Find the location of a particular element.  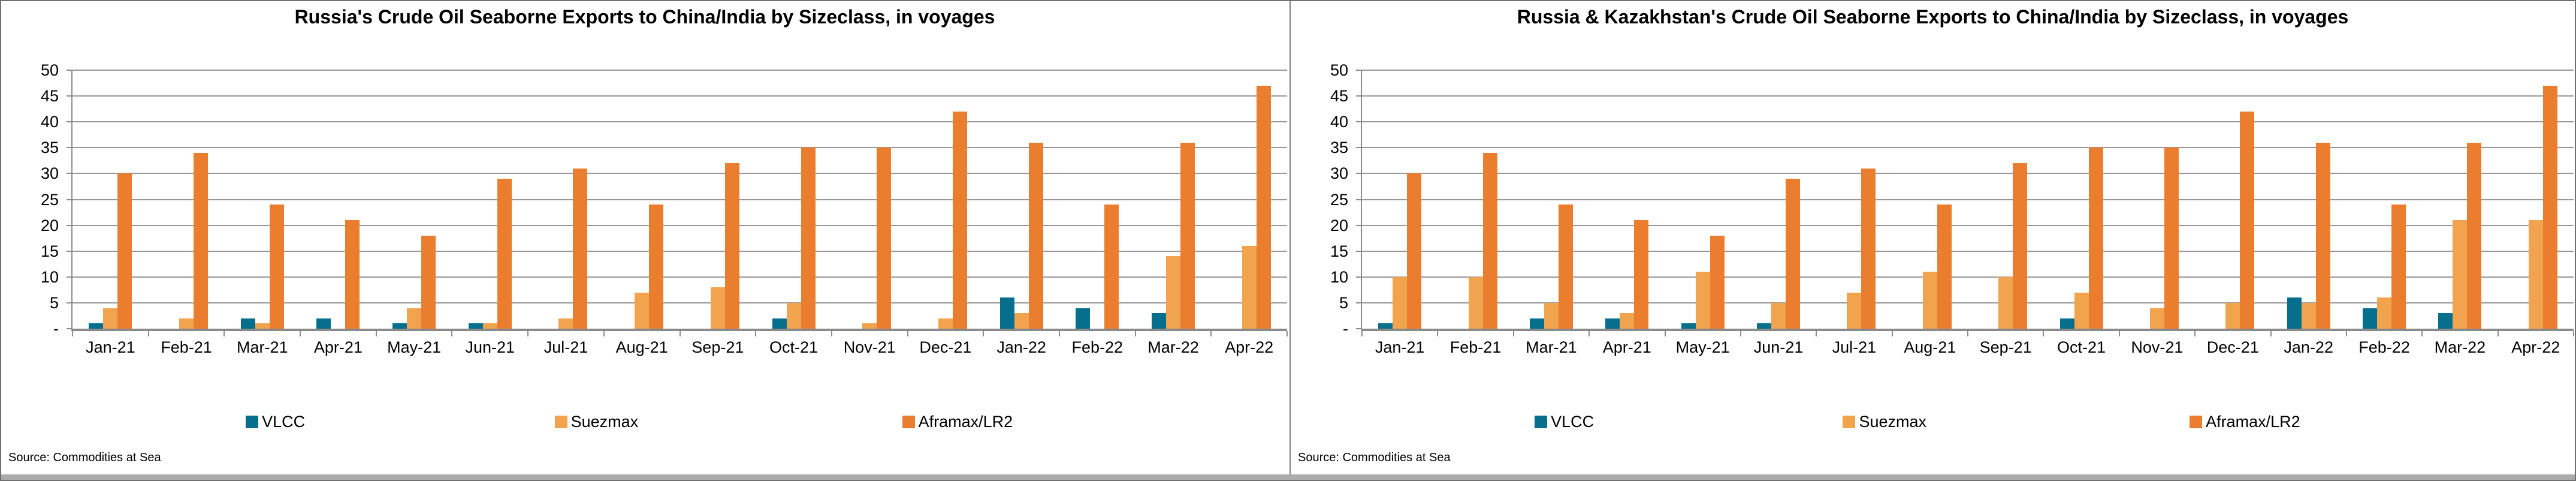

y-axis-label: 15 is located at coordinates (1339, 251).